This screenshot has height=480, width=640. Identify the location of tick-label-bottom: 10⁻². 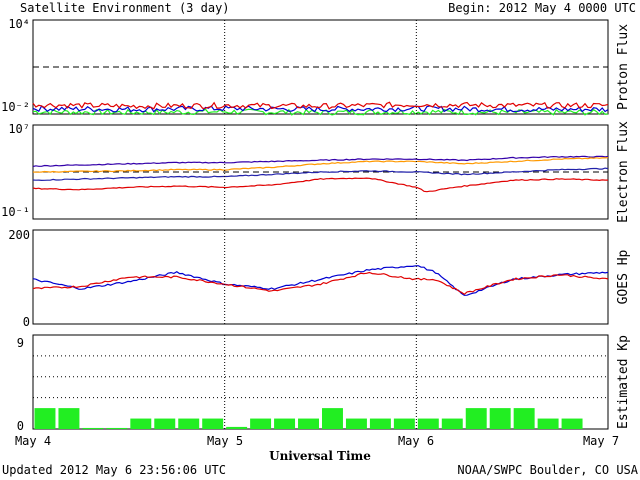
(15, 107).